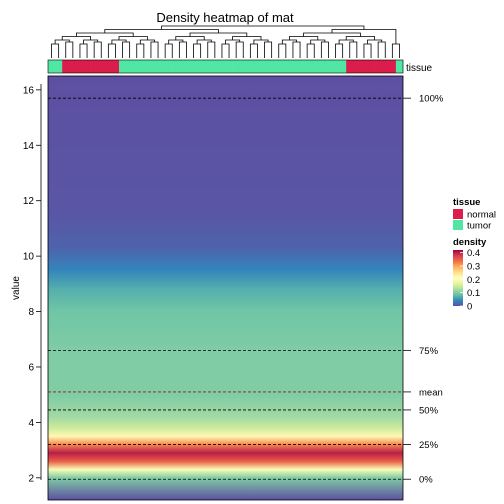  I want to click on quantile-label: mean, so click(431, 392).